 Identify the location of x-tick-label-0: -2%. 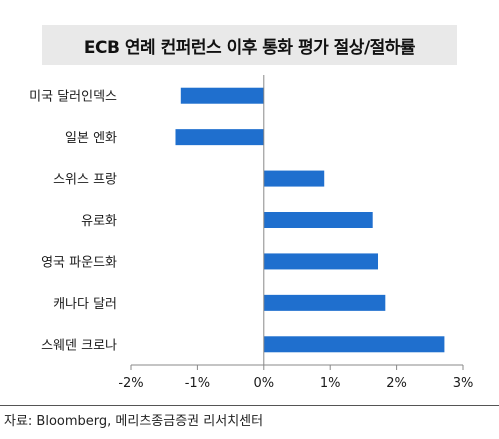
(130, 383).